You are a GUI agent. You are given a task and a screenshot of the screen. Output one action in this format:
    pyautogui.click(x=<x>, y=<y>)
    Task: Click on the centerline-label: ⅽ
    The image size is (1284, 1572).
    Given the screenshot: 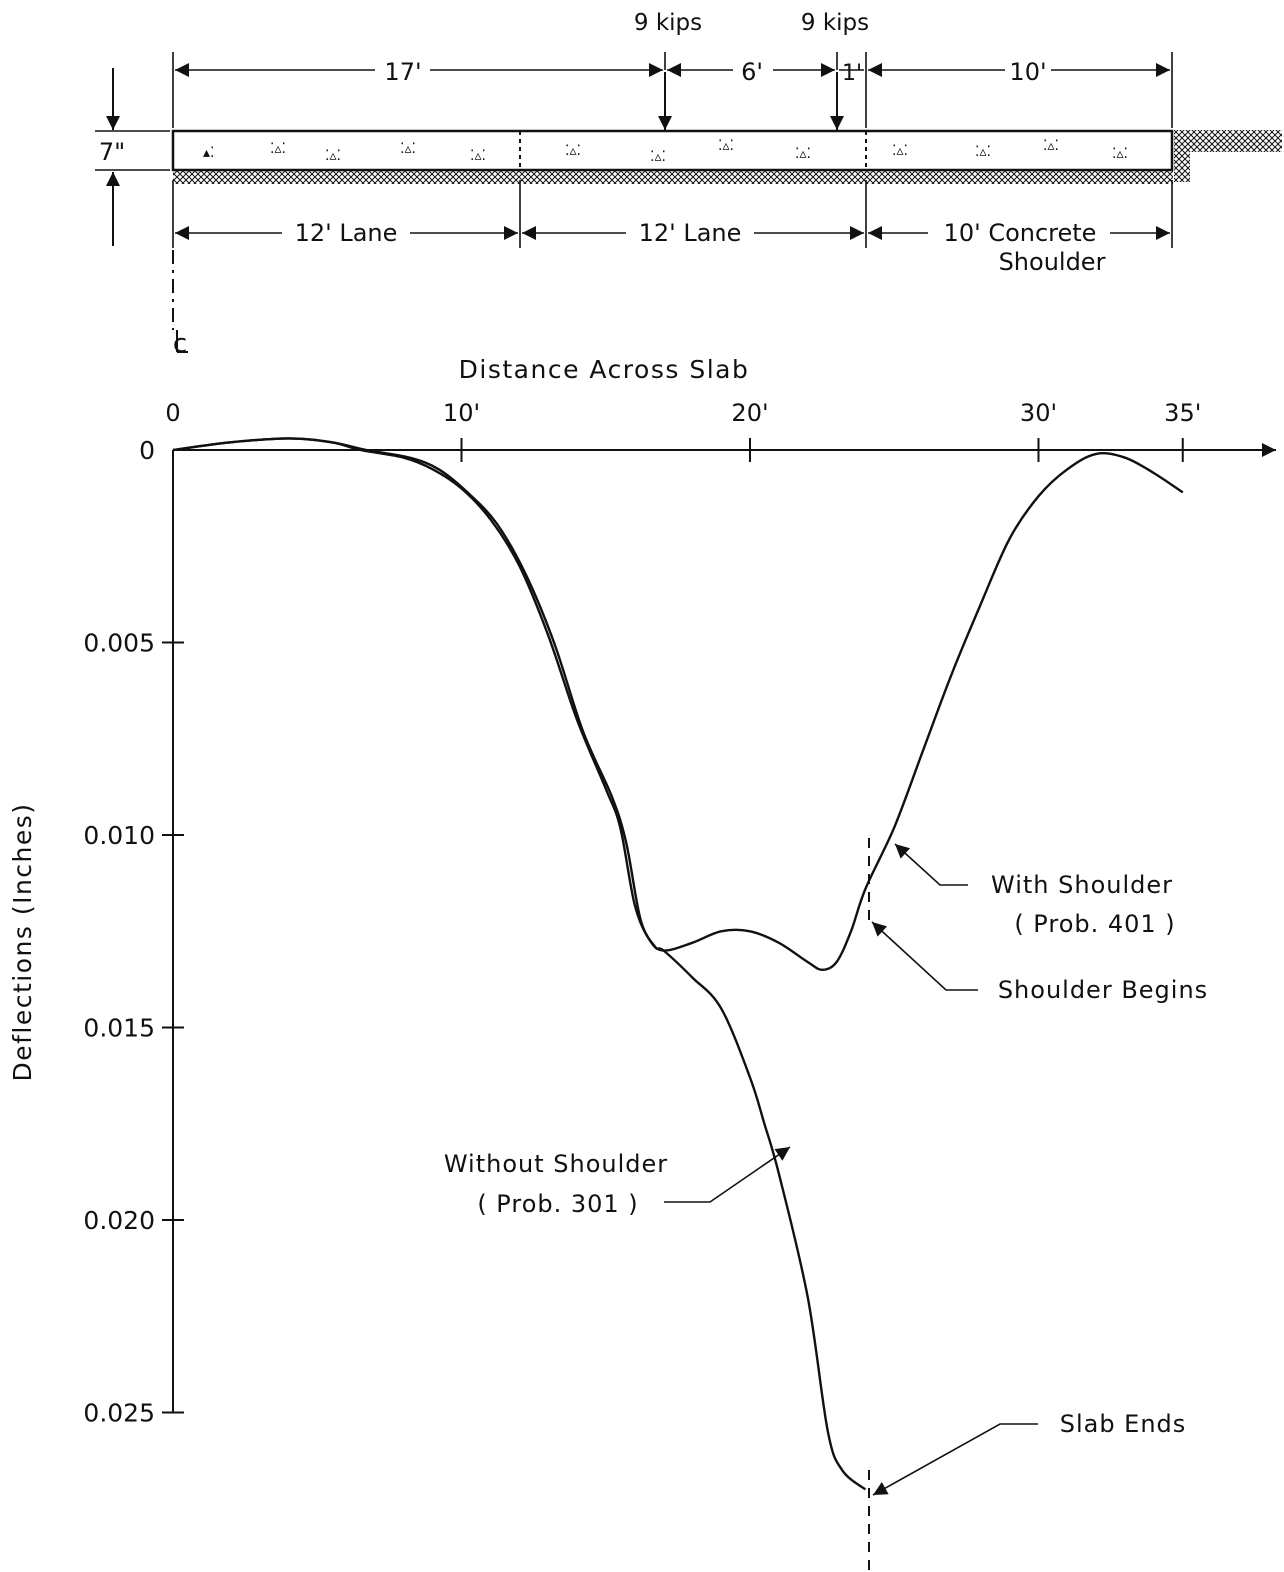 What is the action you would take?
    pyautogui.click(x=180, y=344)
    